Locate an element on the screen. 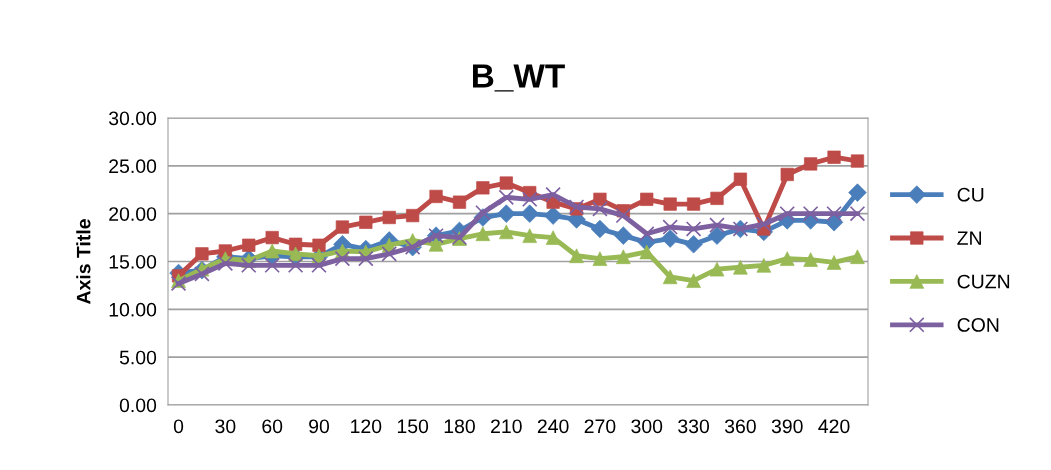  x-tick-label: 270 is located at coordinates (600, 426).